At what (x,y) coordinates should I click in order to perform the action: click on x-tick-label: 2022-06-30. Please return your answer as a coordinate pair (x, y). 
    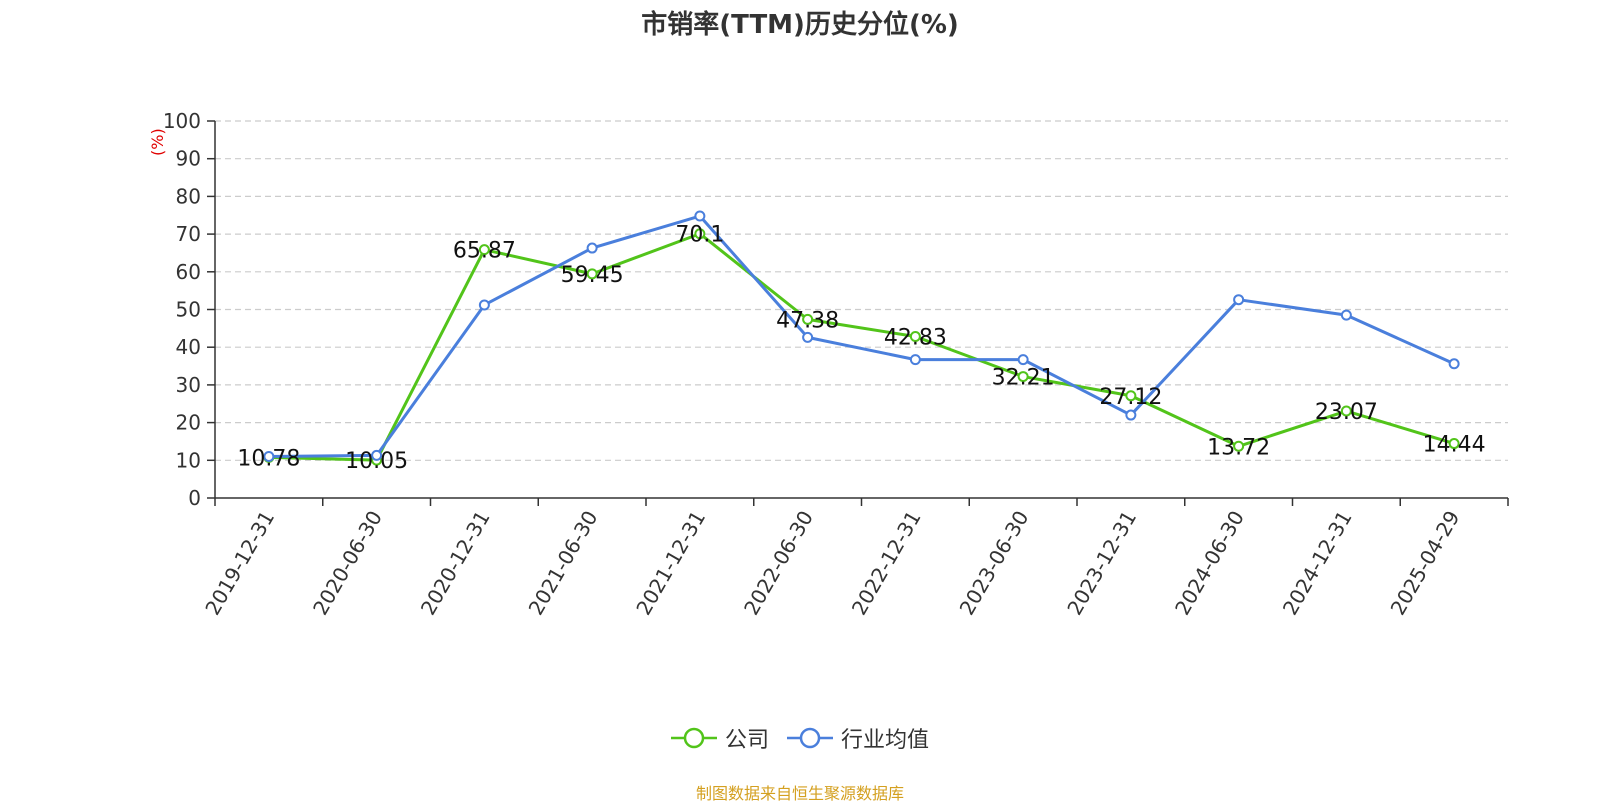
    Looking at the image, I should click on (778, 563).